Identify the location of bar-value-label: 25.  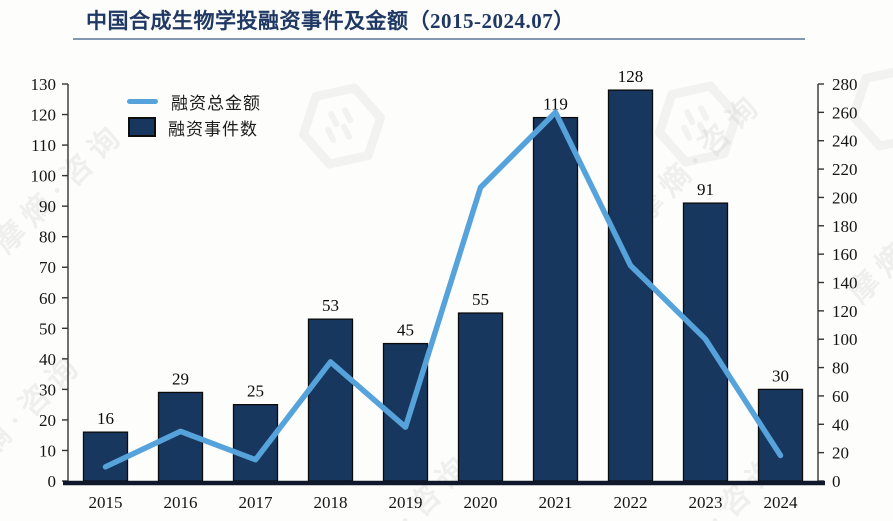
(255, 391).